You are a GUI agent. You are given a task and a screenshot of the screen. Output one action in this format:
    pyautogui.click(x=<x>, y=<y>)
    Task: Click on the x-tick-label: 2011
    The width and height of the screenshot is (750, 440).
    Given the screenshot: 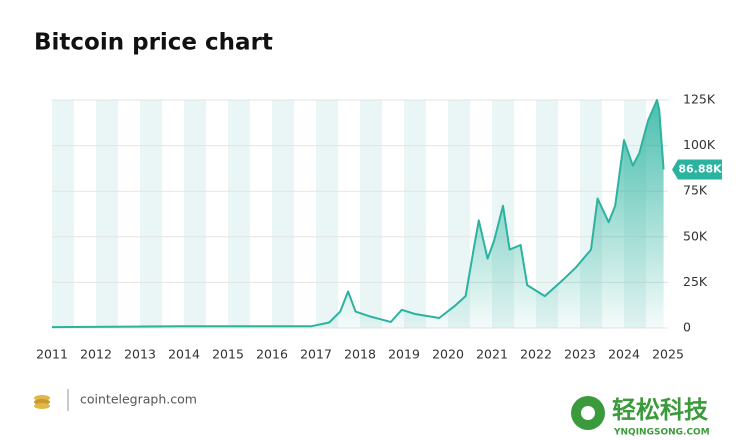 What is the action you would take?
    pyautogui.click(x=52, y=354)
    